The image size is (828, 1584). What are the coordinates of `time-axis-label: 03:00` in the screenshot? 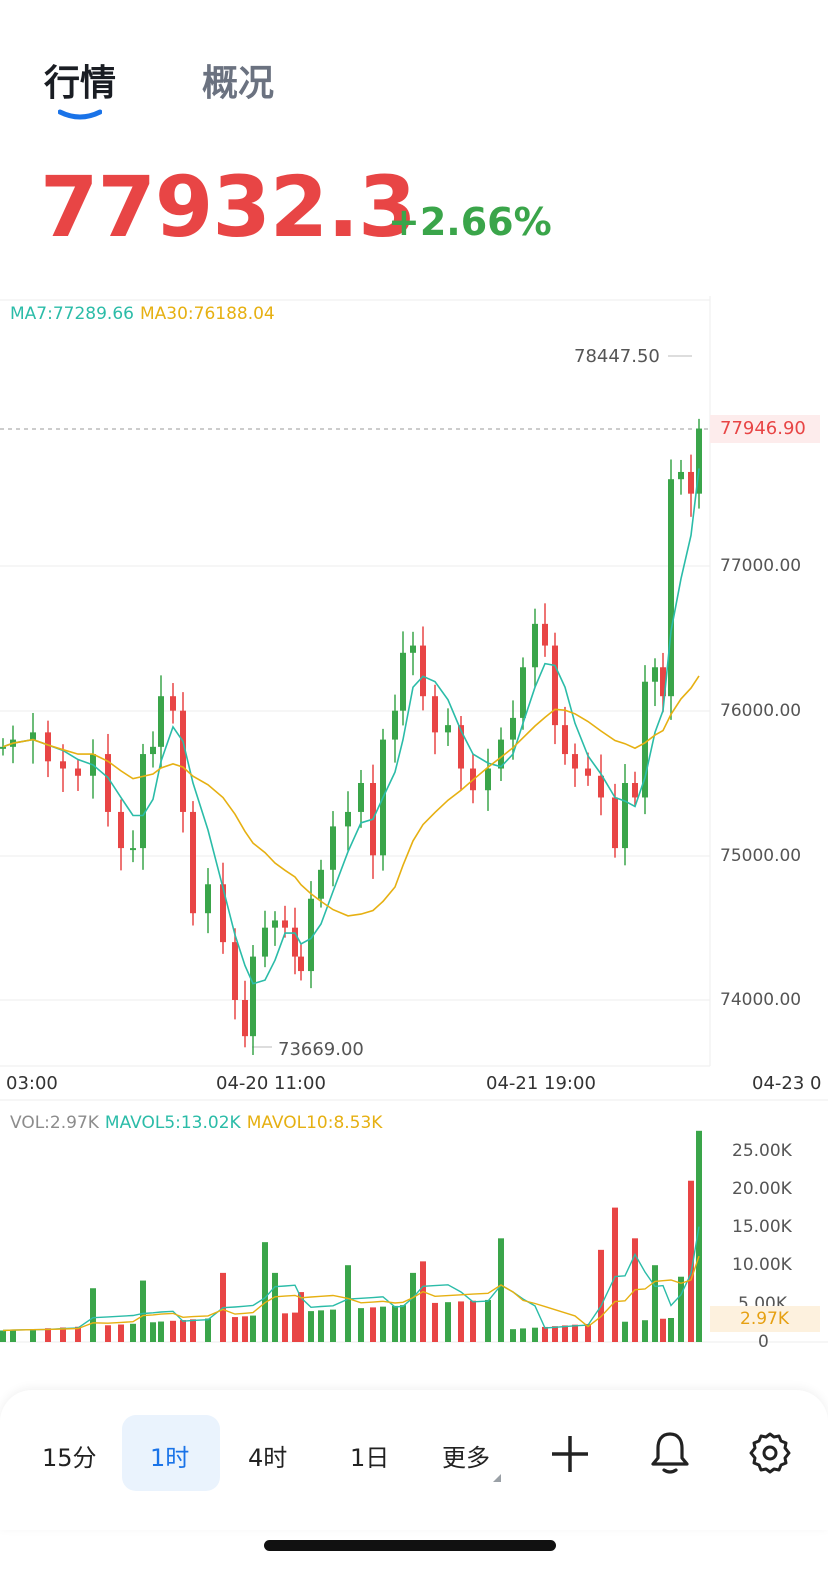 It's located at (32, 1083).